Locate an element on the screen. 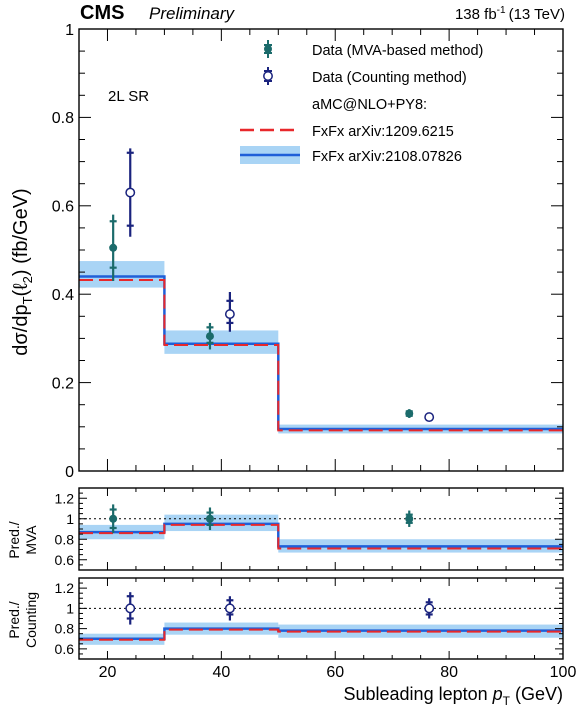  legend-label-mva: Data (MVA-based method) is located at coordinates (397, 51).